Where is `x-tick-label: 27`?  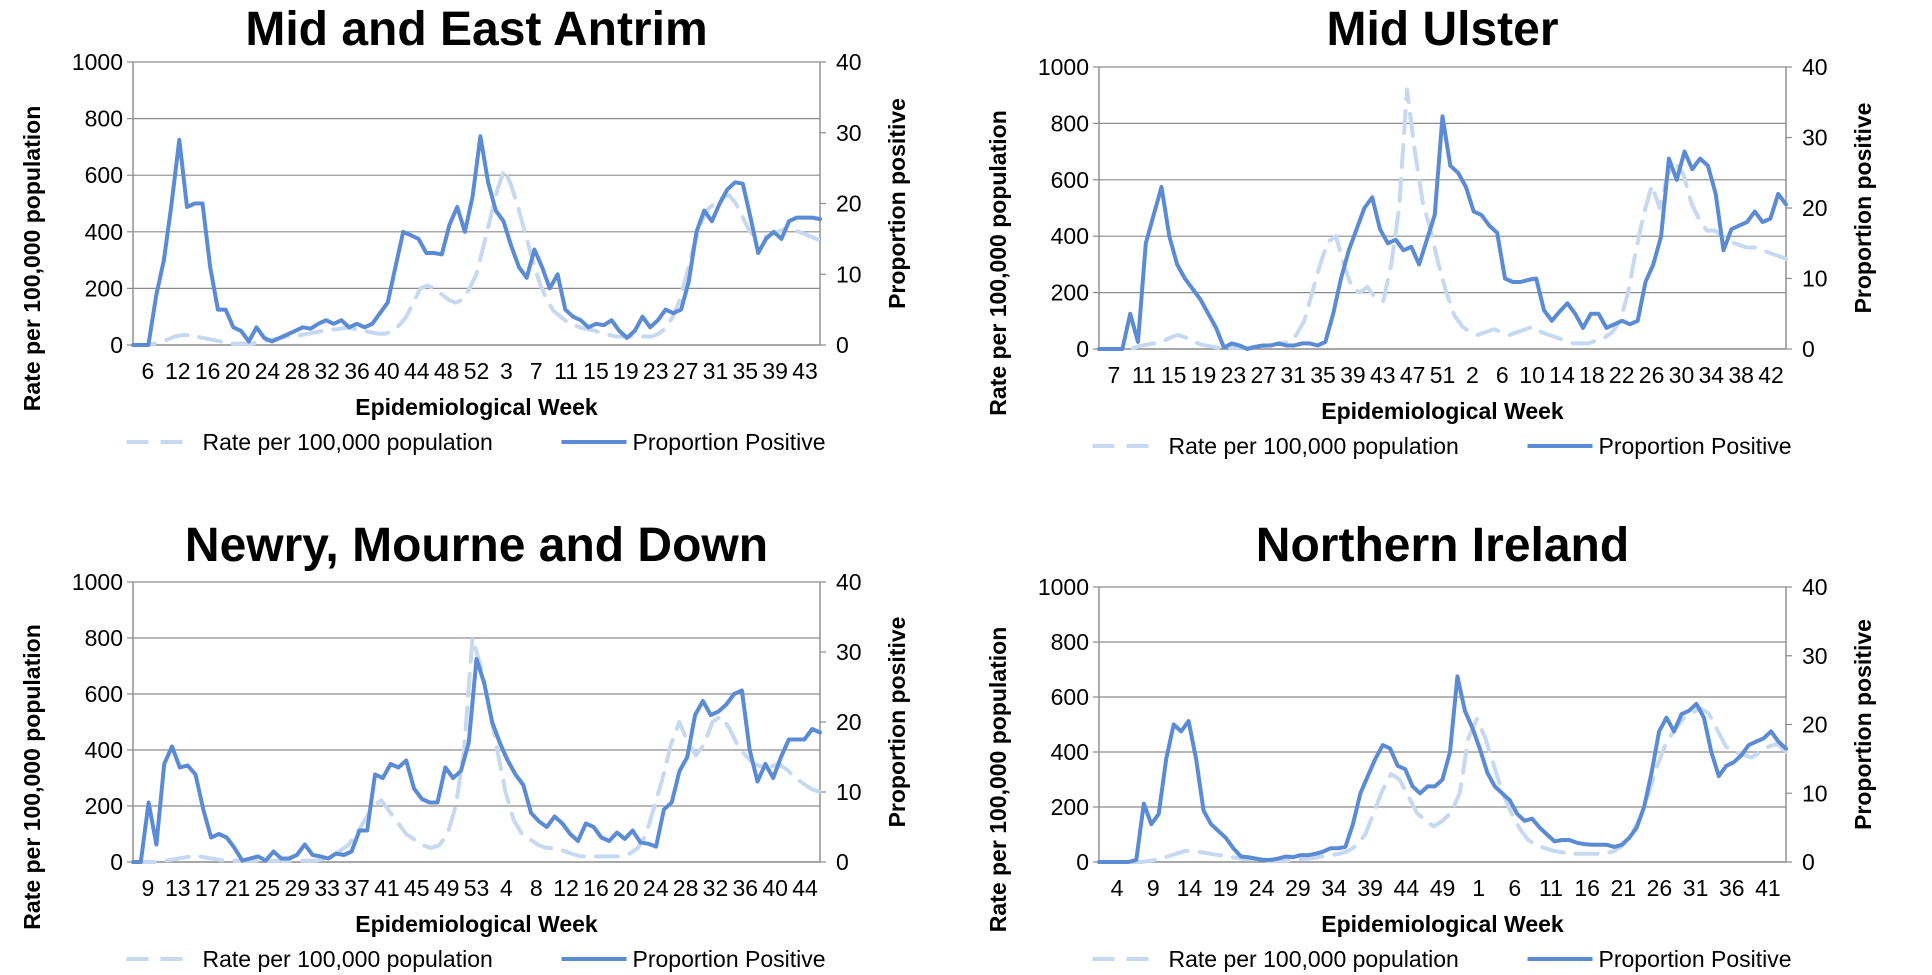 x-tick-label: 27 is located at coordinates (686, 371).